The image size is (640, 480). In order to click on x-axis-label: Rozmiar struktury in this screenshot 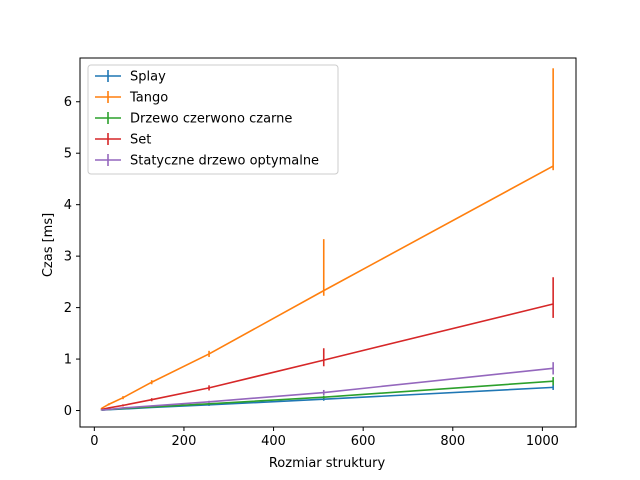, I will do `click(327, 463)`.